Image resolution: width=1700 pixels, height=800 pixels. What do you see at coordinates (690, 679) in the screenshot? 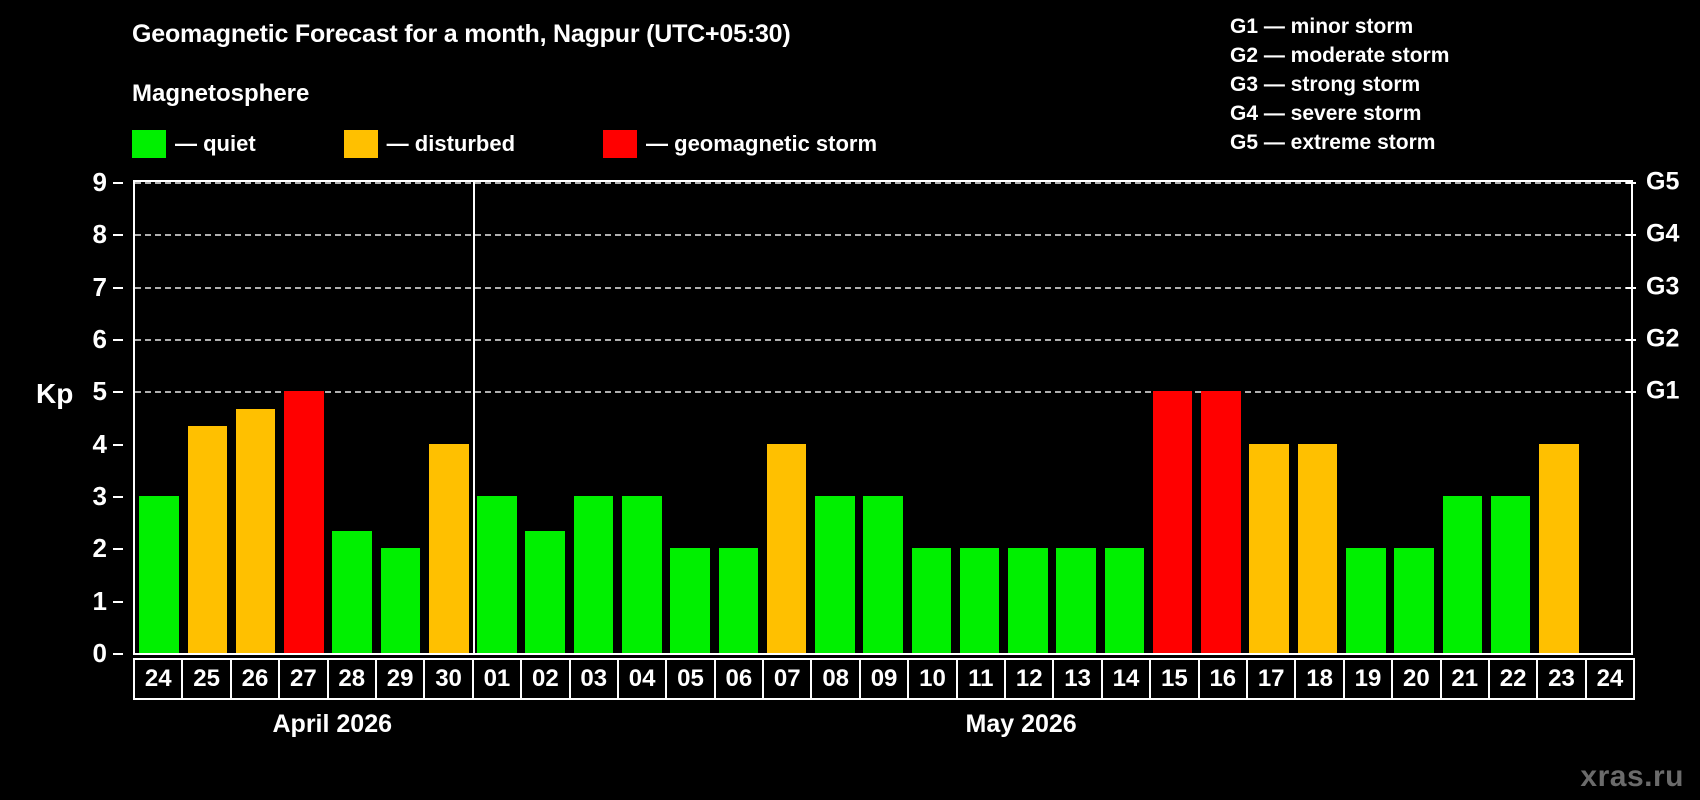
I see `date-cell: 05` at bounding box center [690, 679].